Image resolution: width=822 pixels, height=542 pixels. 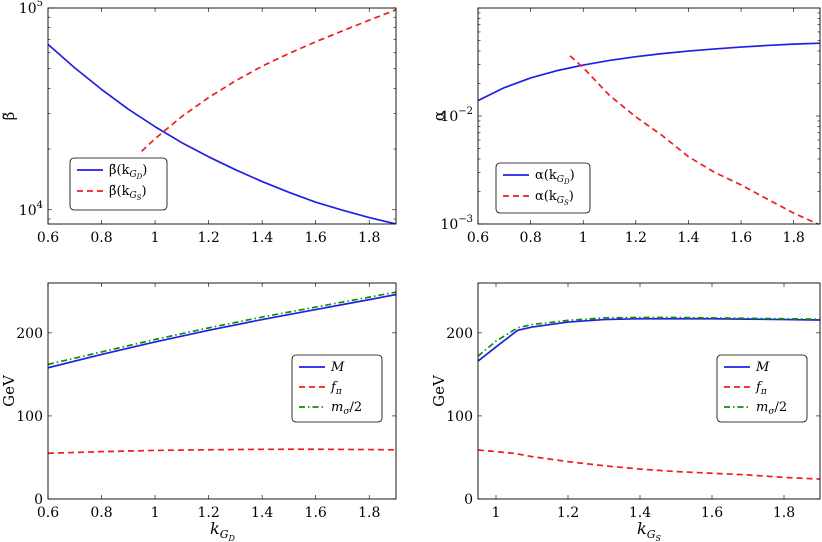 What do you see at coordinates (223, 530) in the screenshot?
I see `x-axis-label: kGD` at bounding box center [223, 530].